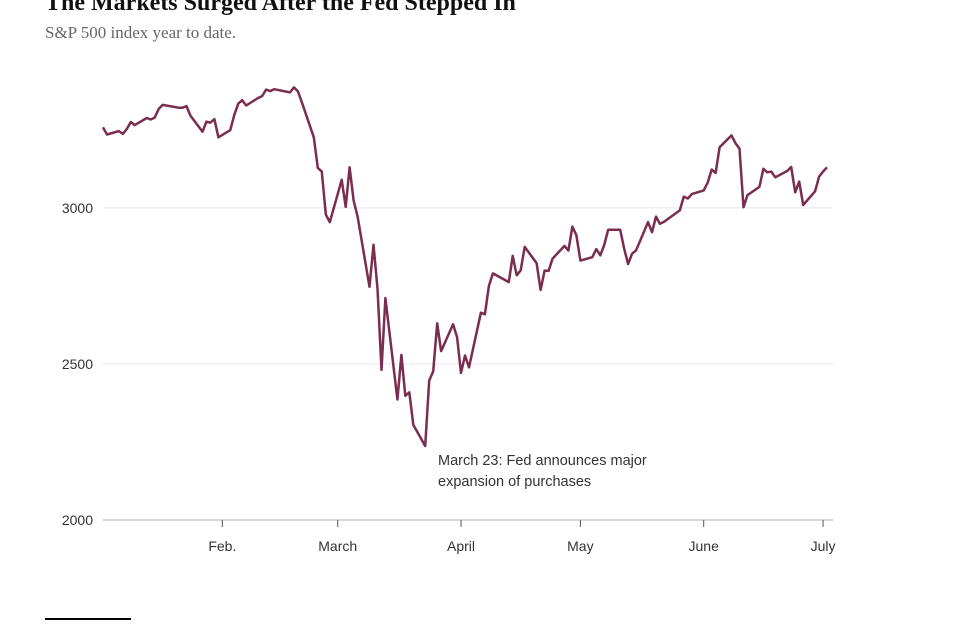 Image resolution: width=955 pixels, height=637 pixels. I want to click on x-tick-label: June, so click(704, 546).